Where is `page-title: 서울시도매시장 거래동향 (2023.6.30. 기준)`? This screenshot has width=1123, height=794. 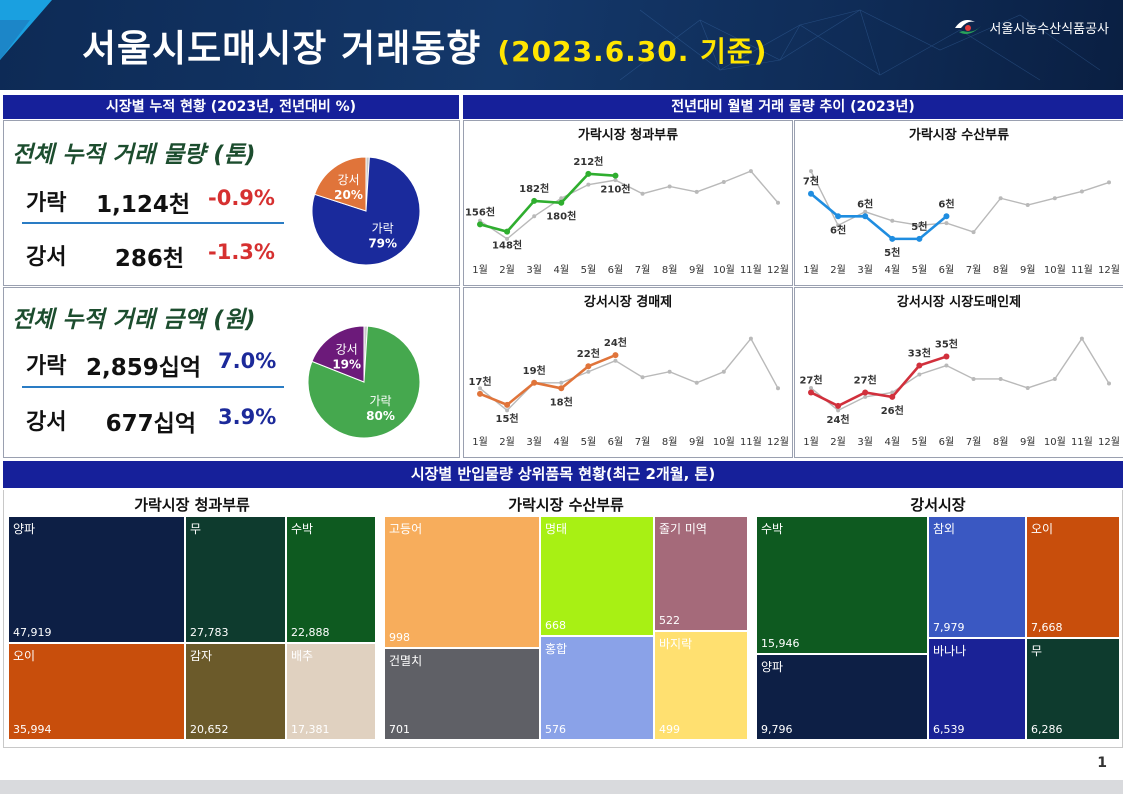 page-title: 서울시도매시장 거래동향 (2023.6.30. 기준) is located at coordinates (424, 45).